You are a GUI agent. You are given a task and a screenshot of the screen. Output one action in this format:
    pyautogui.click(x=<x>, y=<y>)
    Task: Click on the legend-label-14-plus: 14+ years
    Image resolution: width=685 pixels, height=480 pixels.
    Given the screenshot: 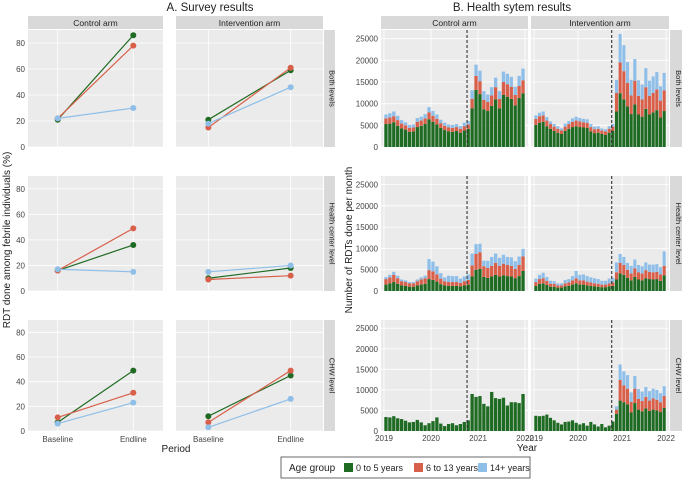 What is the action you would take?
    pyautogui.click(x=510, y=468)
    